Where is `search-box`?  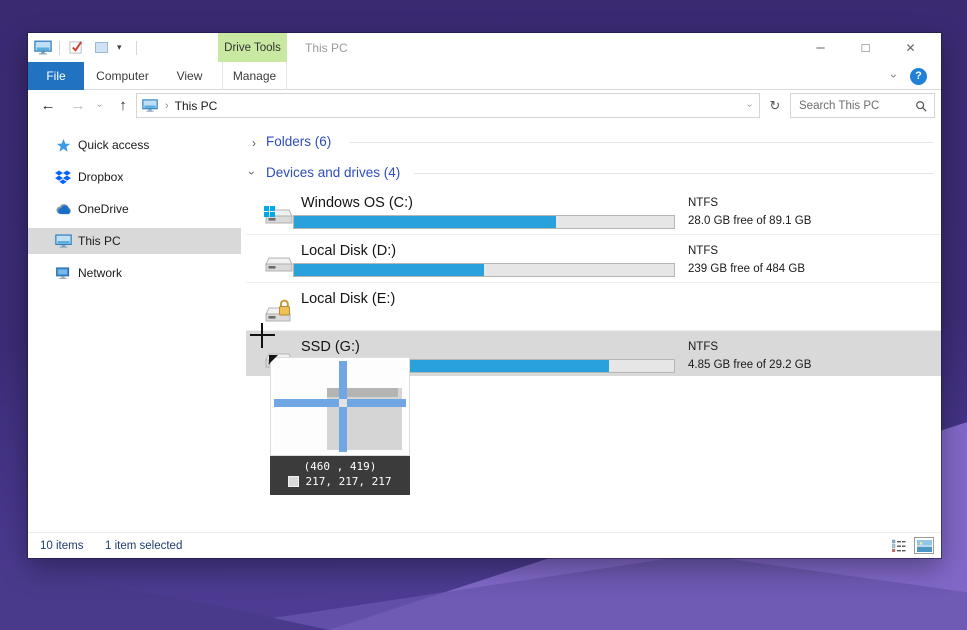 search-box is located at coordinates (862, 105).